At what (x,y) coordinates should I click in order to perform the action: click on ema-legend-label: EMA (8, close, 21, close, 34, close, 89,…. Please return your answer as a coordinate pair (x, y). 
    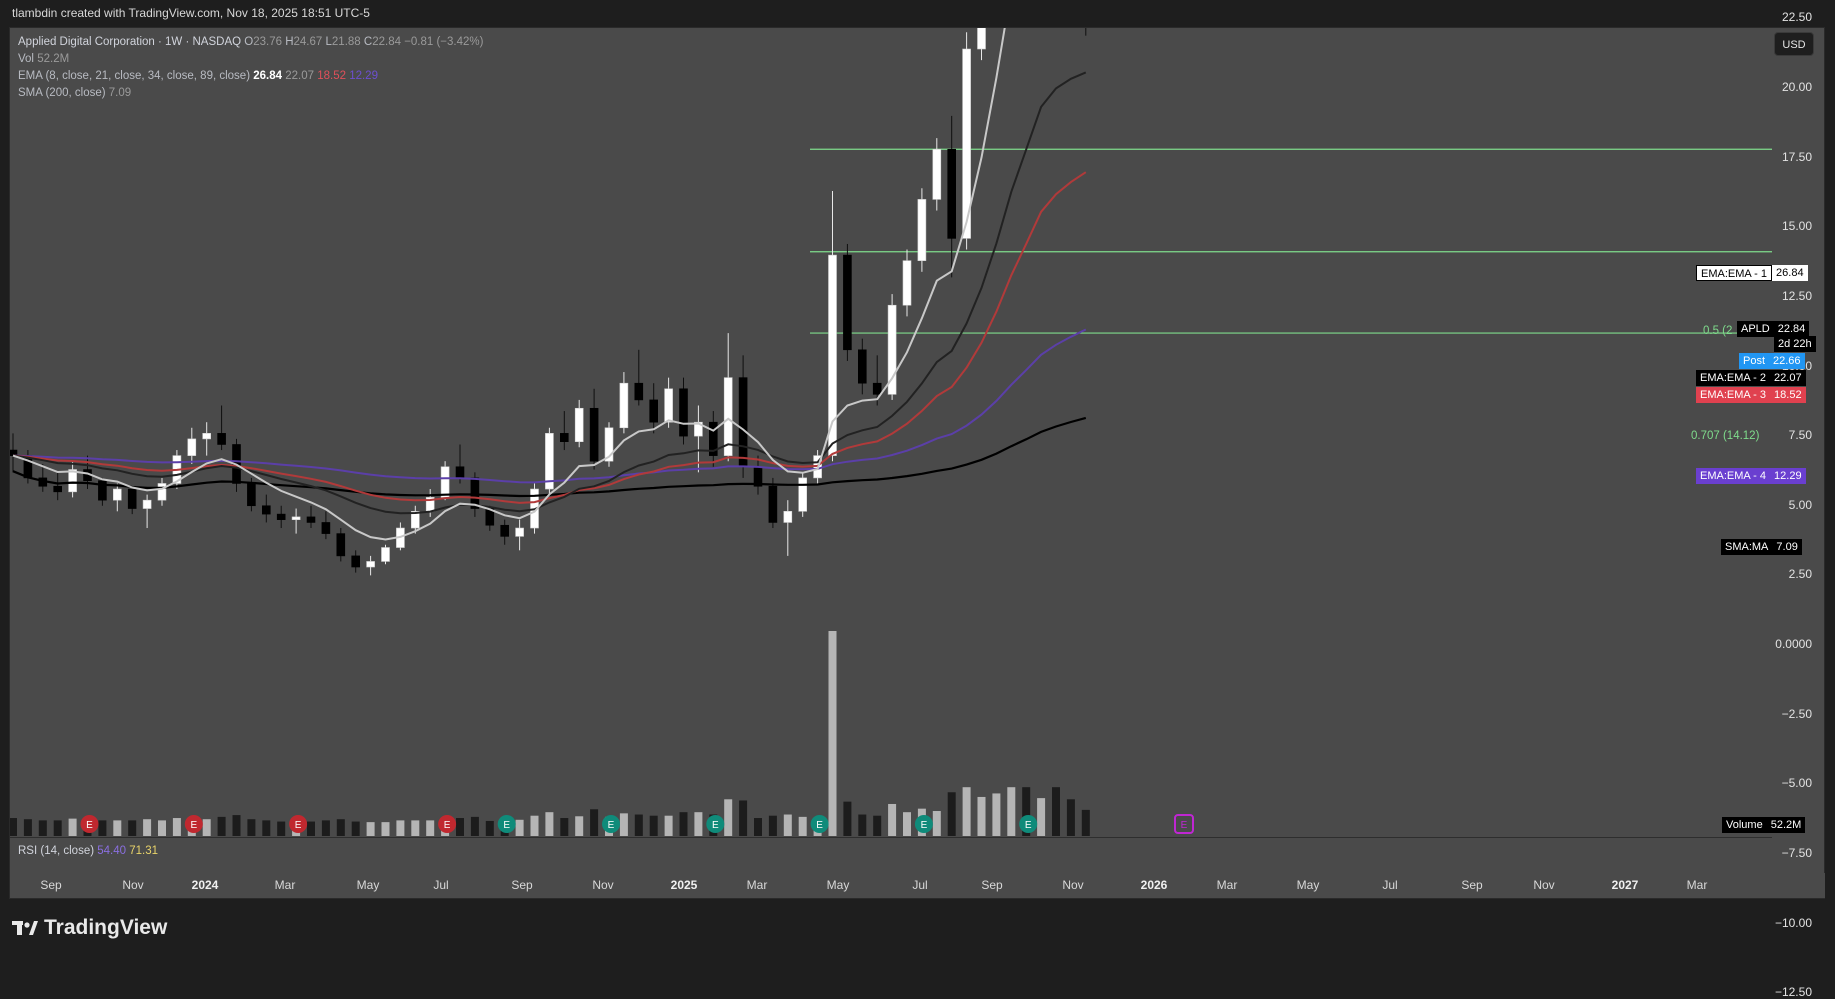
    Looking at the image, I should click on (134, 76).